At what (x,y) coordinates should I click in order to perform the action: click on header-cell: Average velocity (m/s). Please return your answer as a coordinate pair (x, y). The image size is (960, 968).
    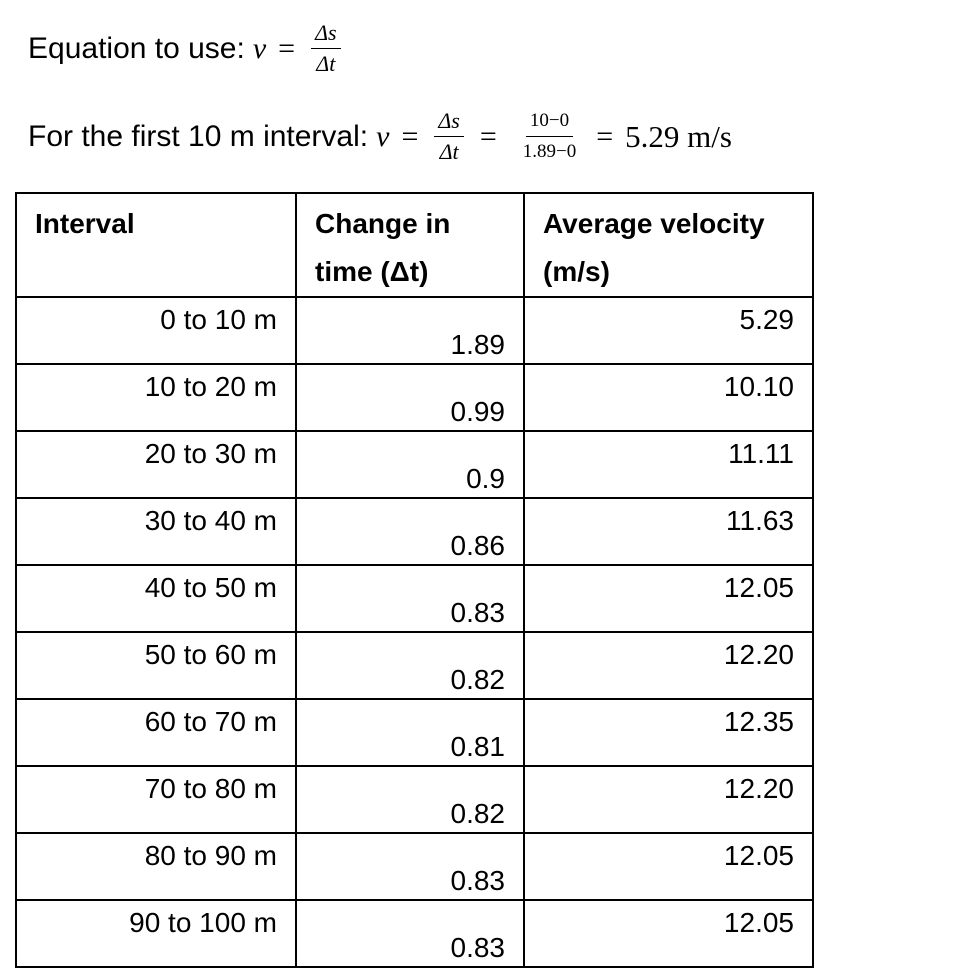
    Looking at the image, I should click on (668, 245).